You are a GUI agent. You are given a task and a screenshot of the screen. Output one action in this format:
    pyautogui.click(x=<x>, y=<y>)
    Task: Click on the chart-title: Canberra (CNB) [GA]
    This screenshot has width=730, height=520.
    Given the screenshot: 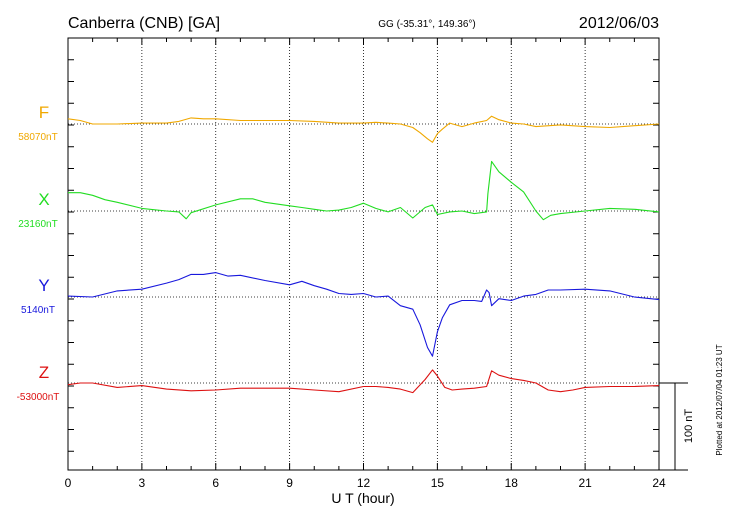 What is the action you would take?
    pyautogui.click(x=144, y=23)
    